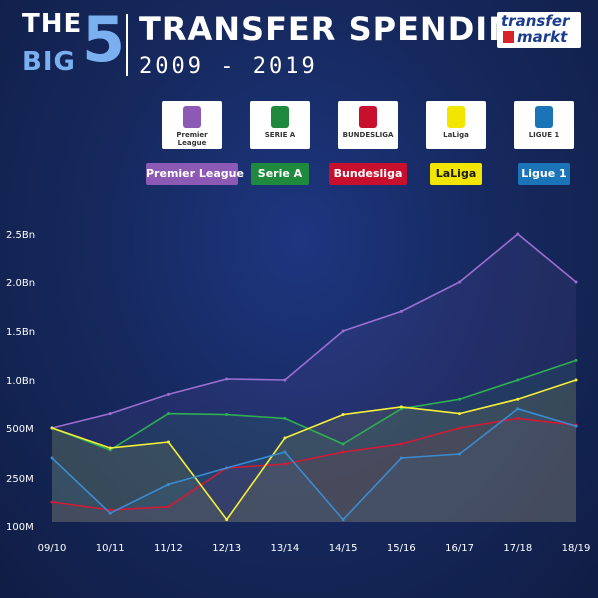 The height and width of the screenshot is (598, 598). I want to click on logo-line-1: transfer, so click(535, 21).